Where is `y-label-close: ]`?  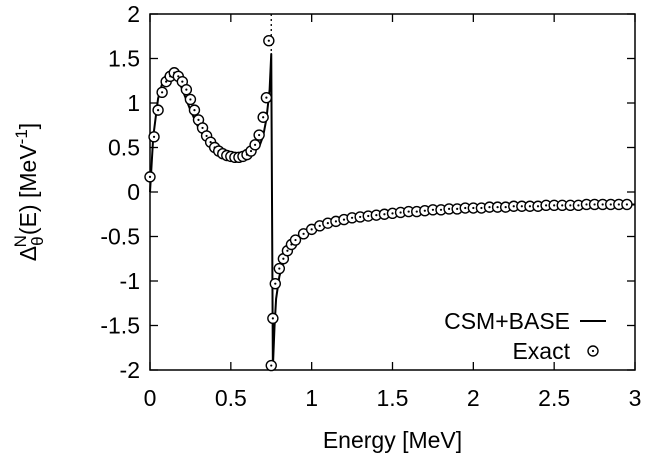 y-label-close: ] is located at coordinates (28, 126).